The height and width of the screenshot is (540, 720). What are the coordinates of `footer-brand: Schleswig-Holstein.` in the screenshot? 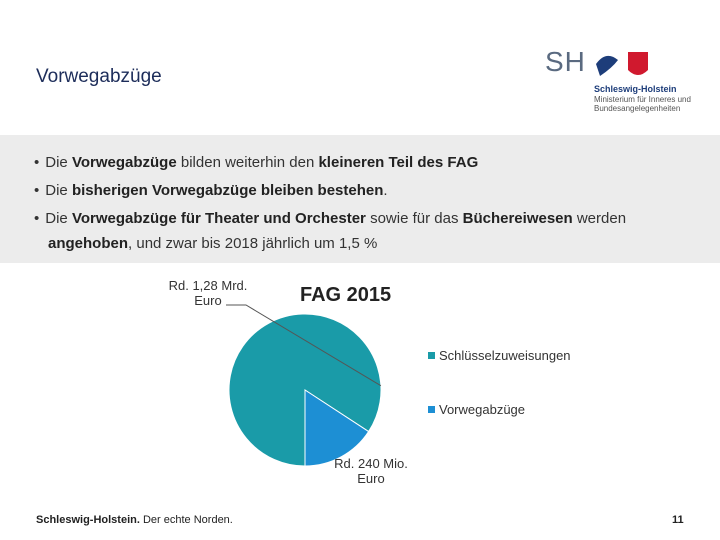 It's located at (88, 520).